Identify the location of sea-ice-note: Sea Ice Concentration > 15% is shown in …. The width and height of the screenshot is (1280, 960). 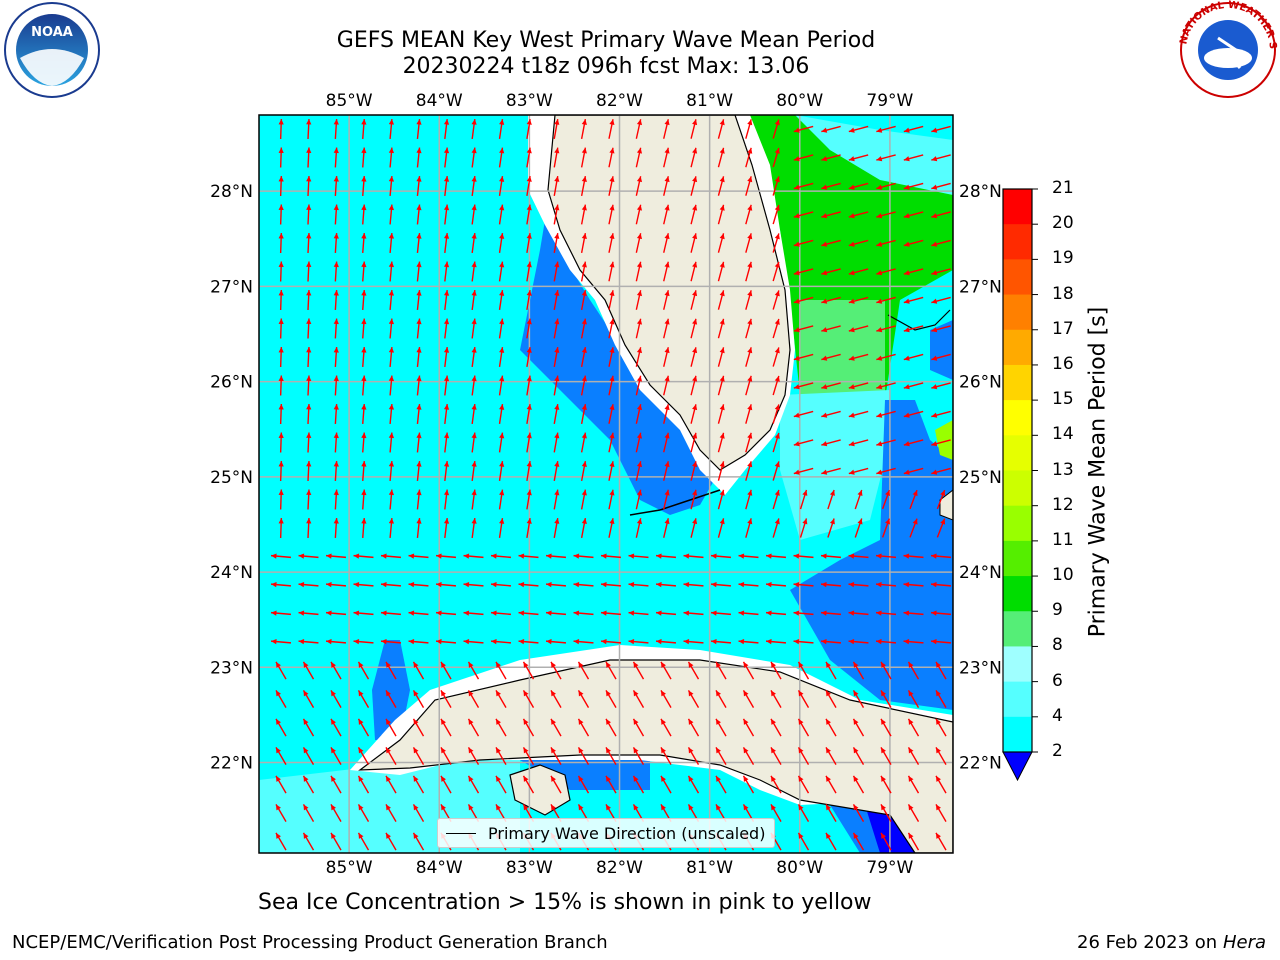
(565, 902).